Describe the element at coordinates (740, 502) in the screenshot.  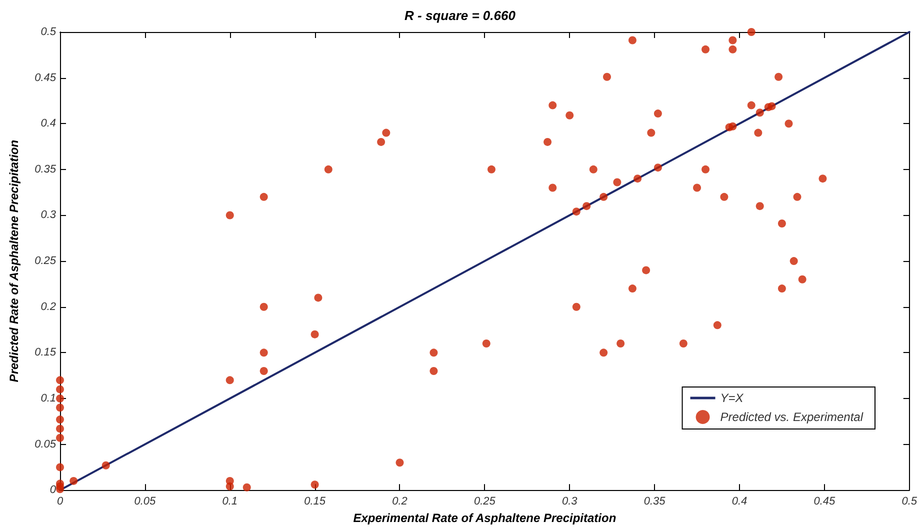
I see `x-tick-label: 0.4` at that location.